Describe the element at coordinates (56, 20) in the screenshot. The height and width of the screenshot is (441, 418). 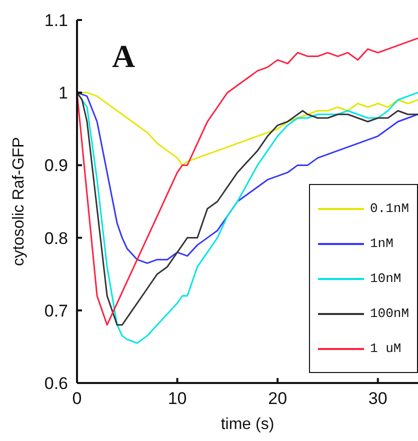
I see `y-tick-label: 1.1` at that location.